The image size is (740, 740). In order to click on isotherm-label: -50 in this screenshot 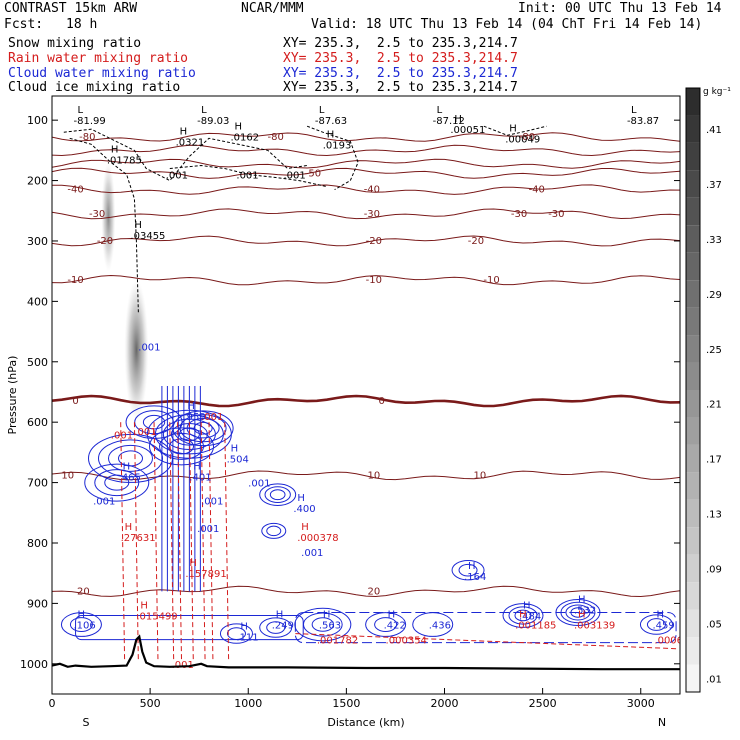, I will do `click(313, 173)`.